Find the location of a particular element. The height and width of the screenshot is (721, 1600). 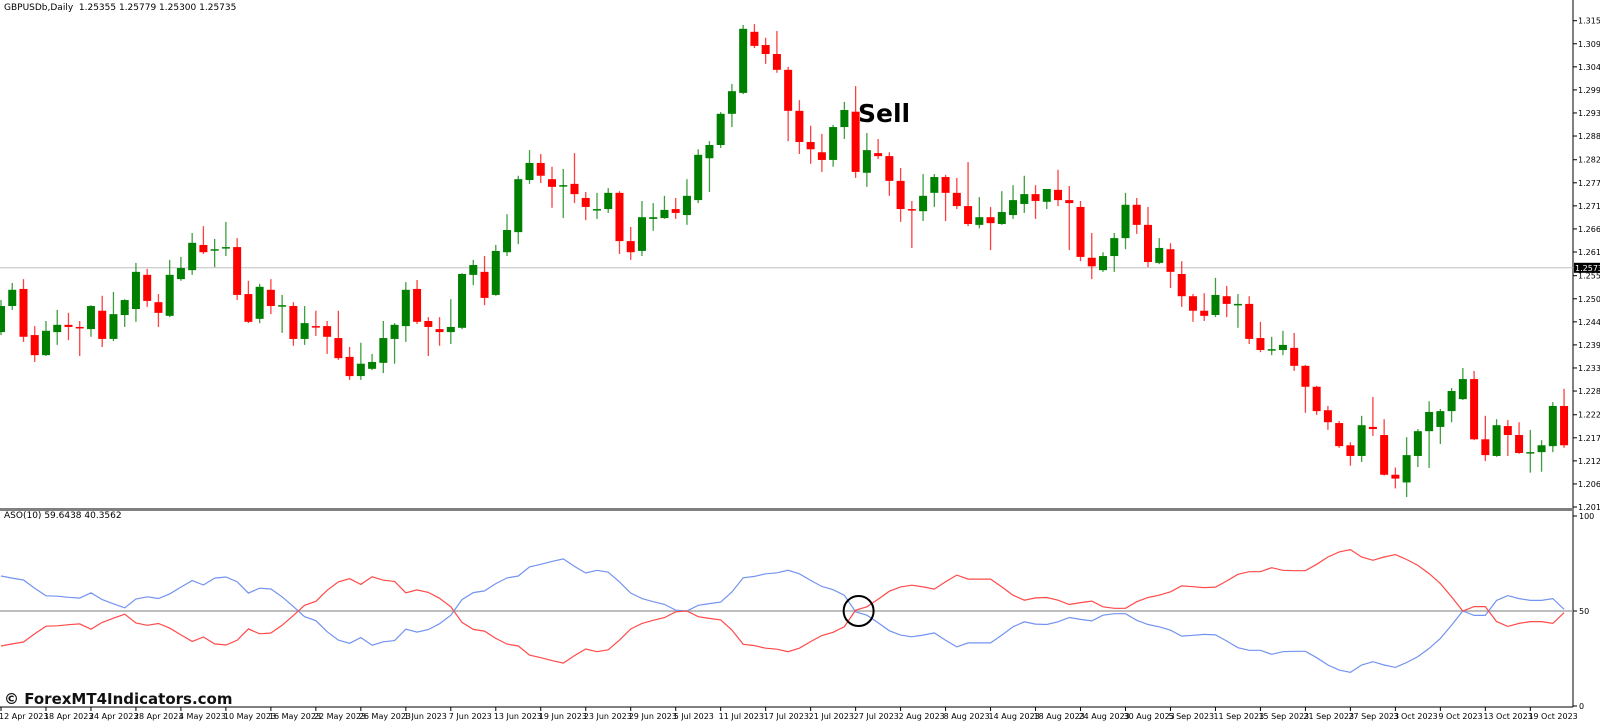

price-tick-label: 1.26645 is located at coordinates (1589, 229).